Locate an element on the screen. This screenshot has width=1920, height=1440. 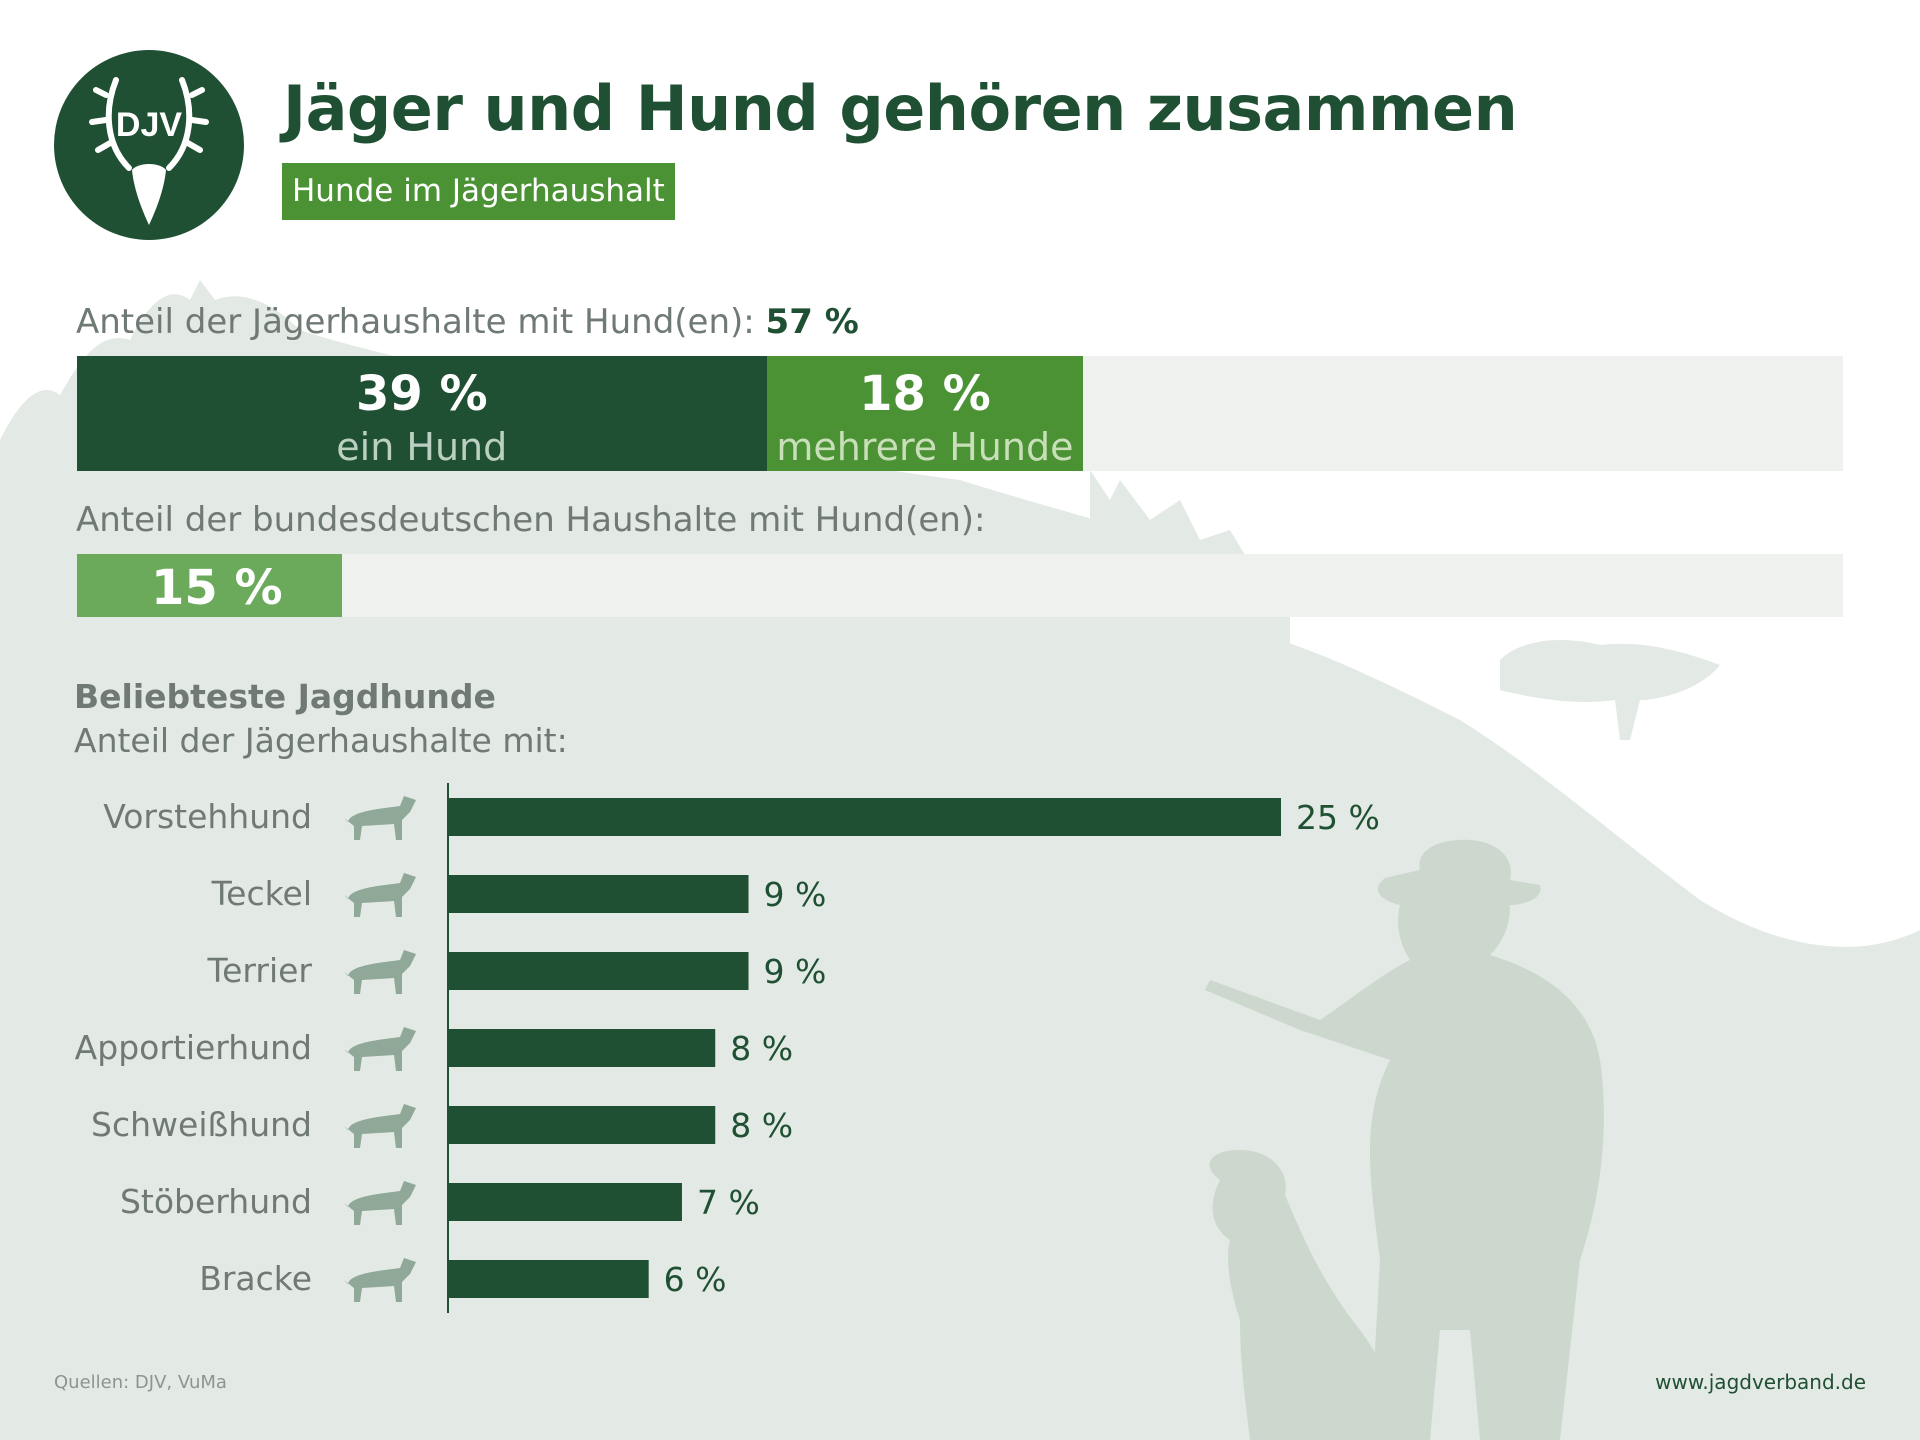
retriever-icon is located at coordinates (380, 1049).